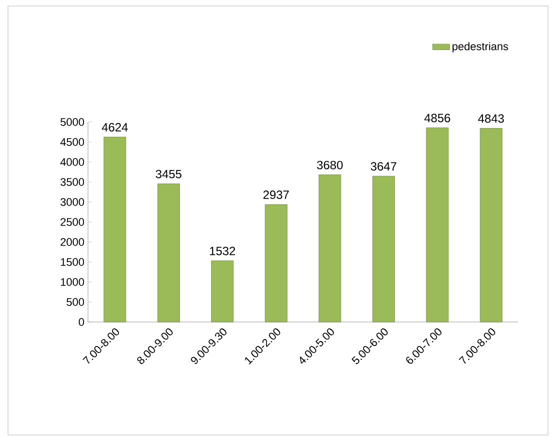  Describe the element at coordinates (72, 182) in the screenshot. I see `y-tick-label: 3500` at that location.